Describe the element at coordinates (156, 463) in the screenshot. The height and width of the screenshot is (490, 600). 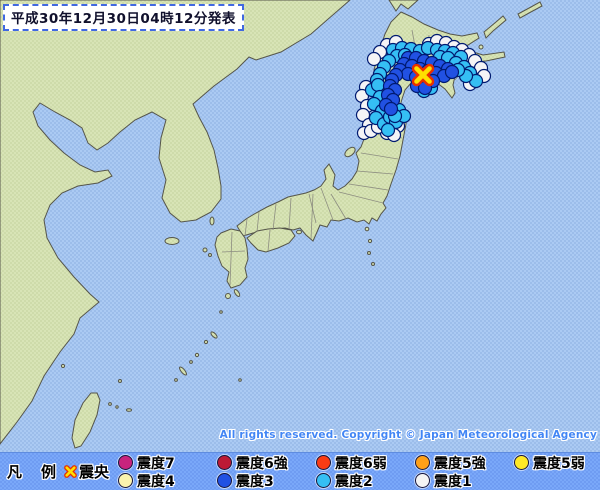
I see `legend-item-label: 震度7` at that location.